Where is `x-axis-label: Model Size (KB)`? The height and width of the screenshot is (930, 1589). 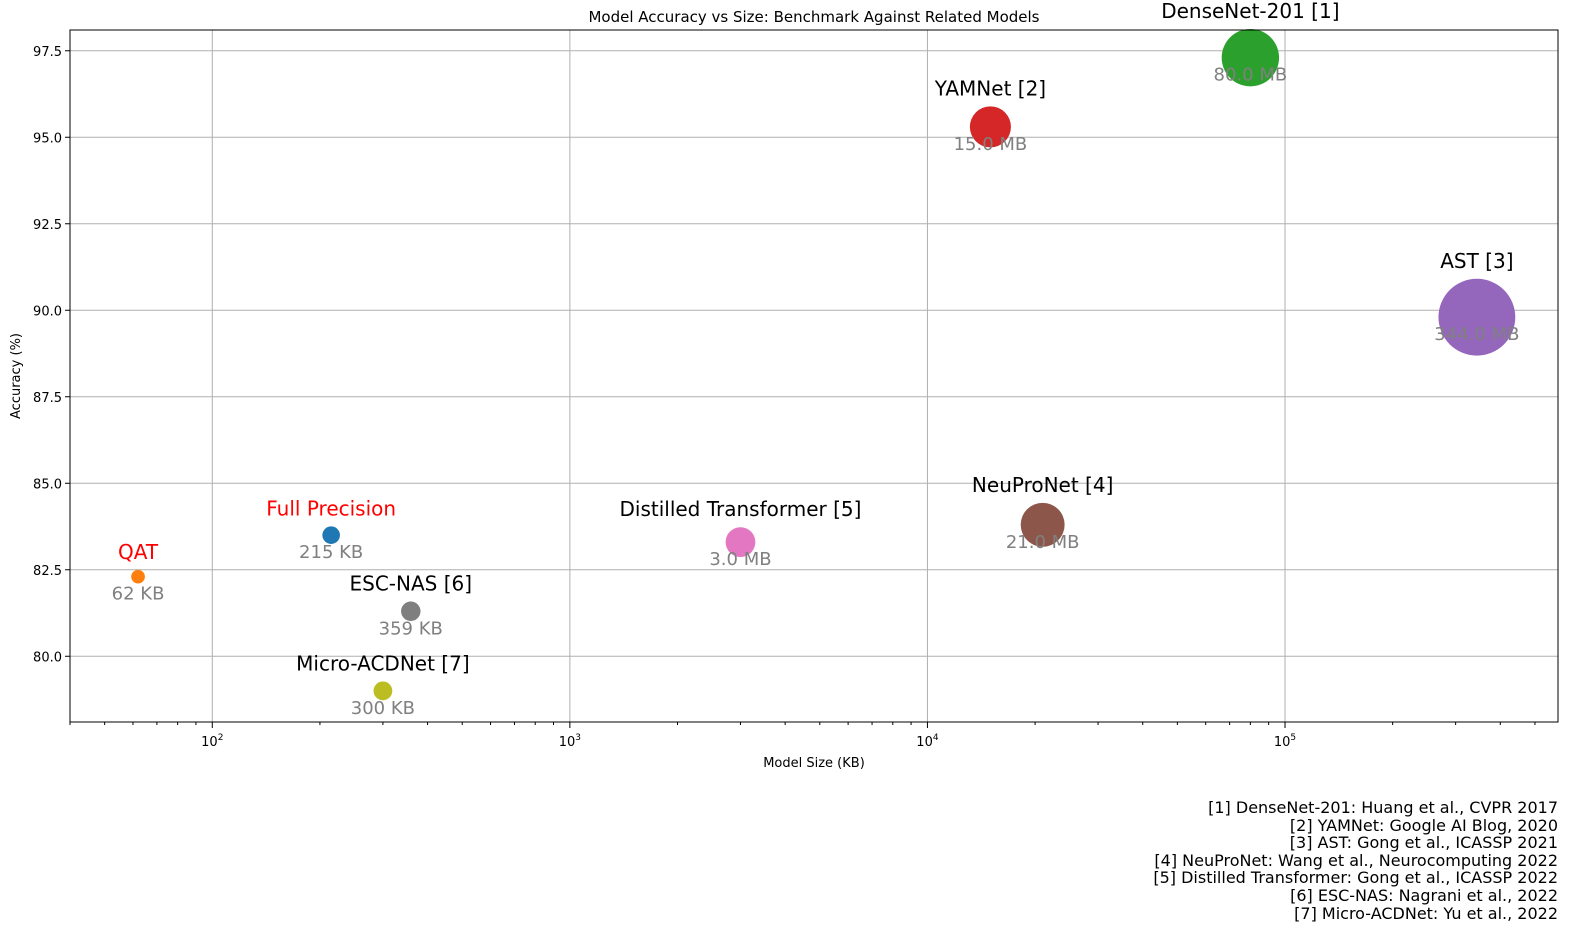
x-axis-label: Model Size (KB) is located at coordinates (814, 763).